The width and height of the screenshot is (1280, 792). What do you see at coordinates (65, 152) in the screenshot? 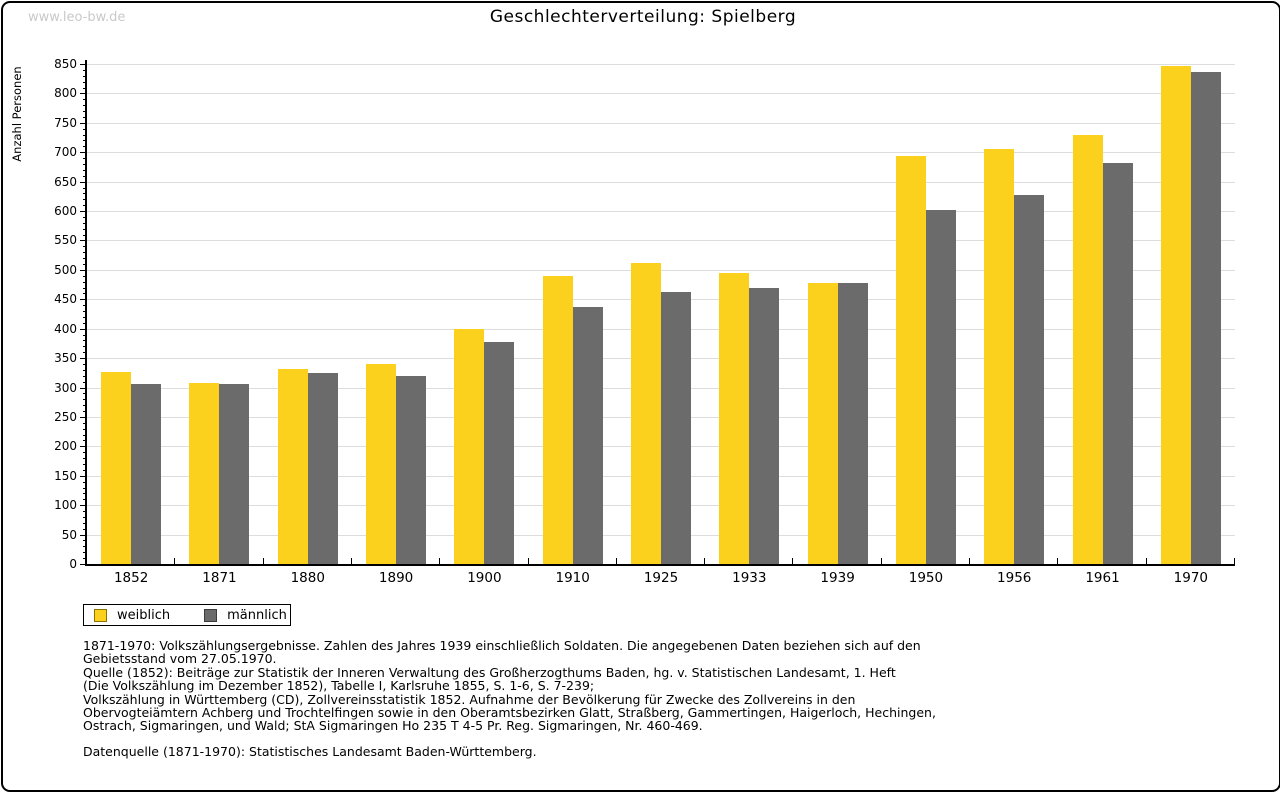
I see `y-tick-label: 700` at bounding box center [65, 152].